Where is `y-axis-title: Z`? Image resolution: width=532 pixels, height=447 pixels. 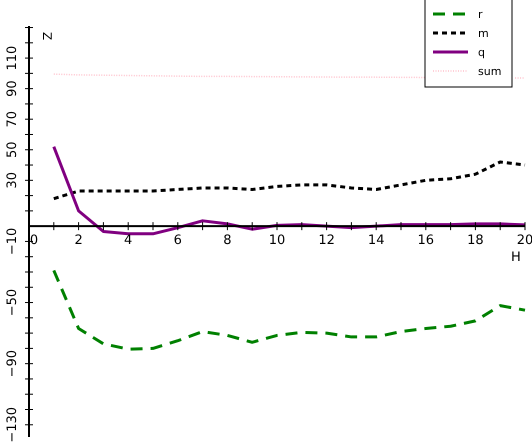 y-axis-title: Z is located at coordinates (47, 36).